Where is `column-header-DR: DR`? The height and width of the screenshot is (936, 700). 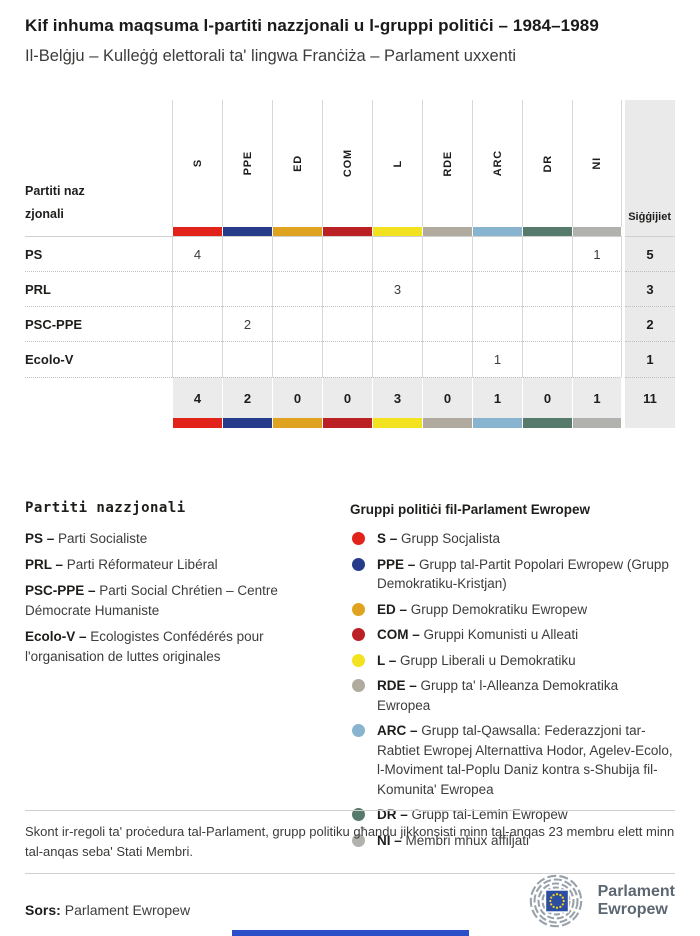
column-header-DR: DR is located at coordinates (547, 163).